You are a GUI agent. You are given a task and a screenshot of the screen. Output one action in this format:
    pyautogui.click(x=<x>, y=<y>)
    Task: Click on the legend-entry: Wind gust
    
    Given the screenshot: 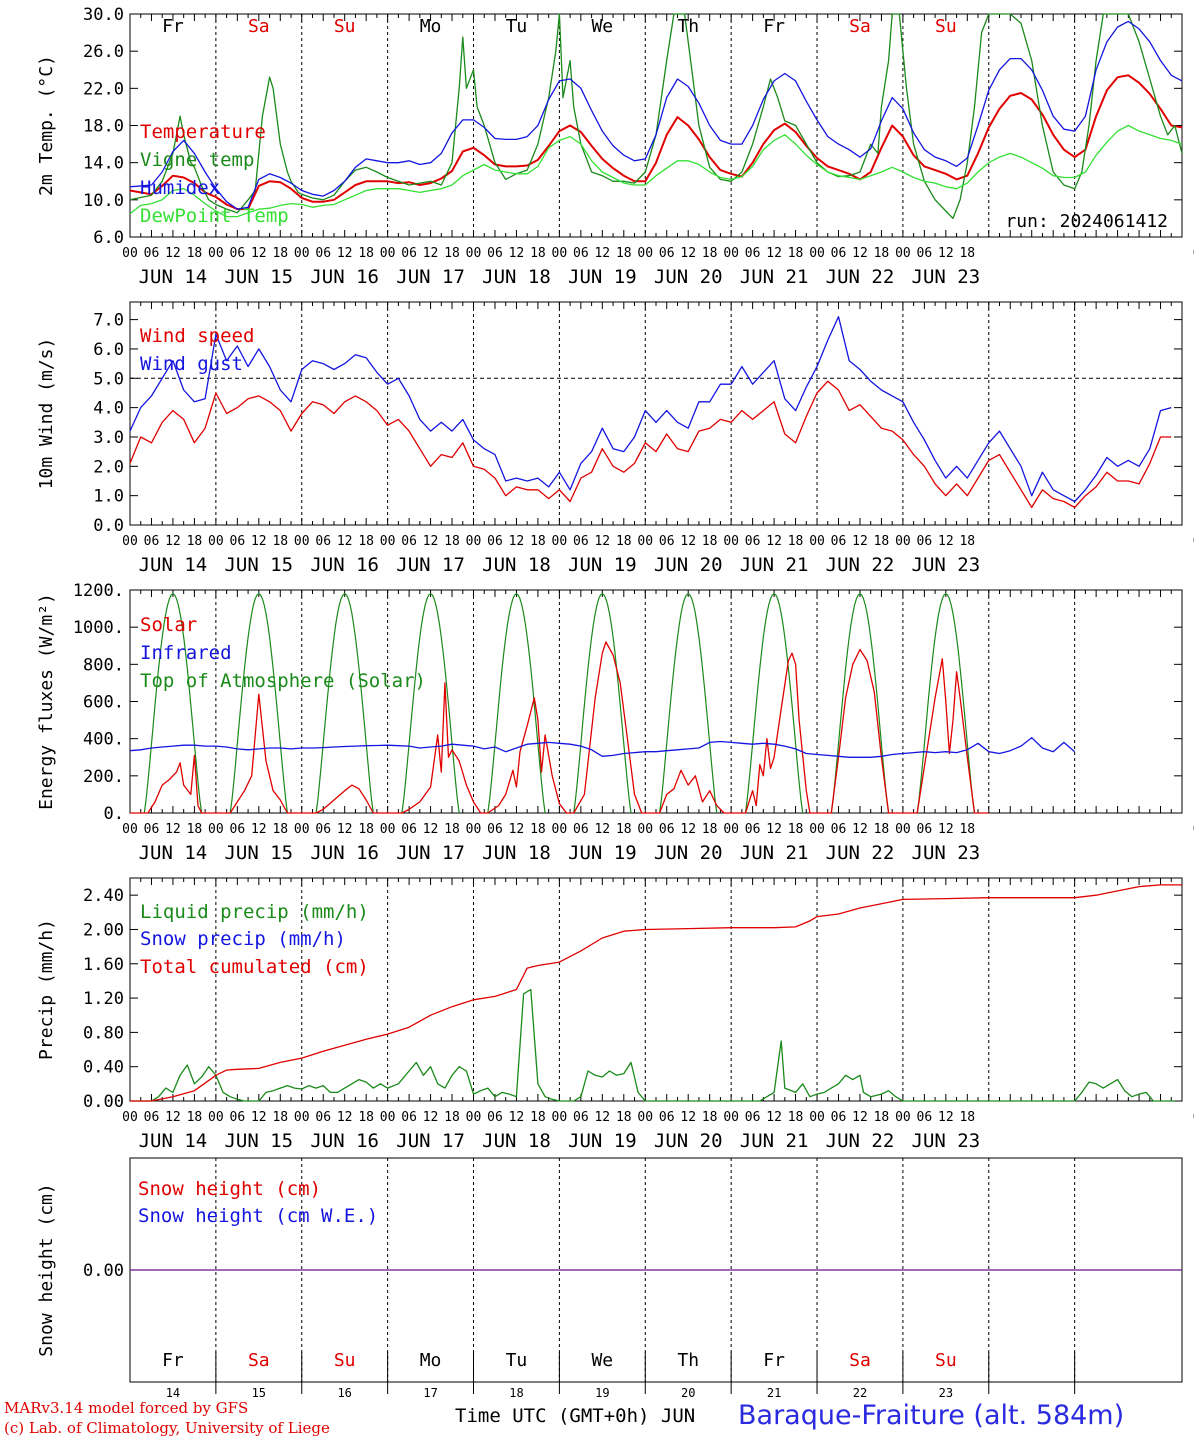 What is the action you would take?
    pyautogui.click(x=191, y=364)
    